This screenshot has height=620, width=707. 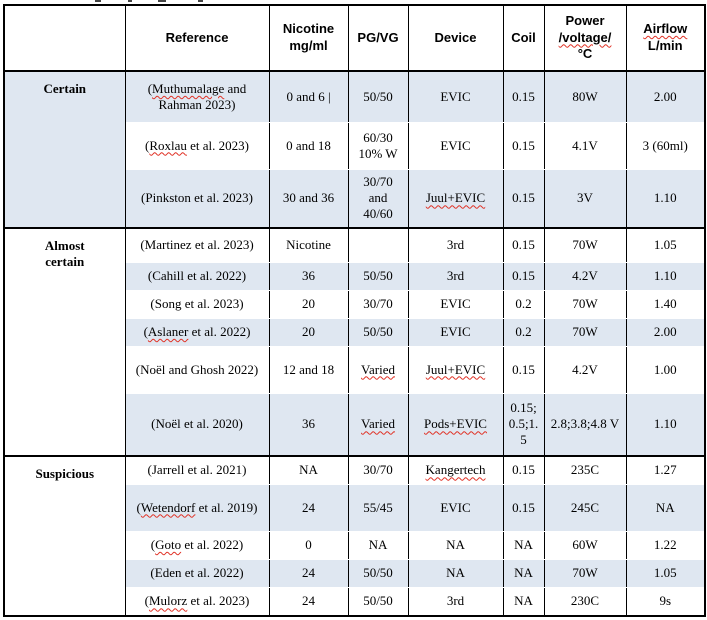 I want to click on misspelled-word: /voltage/, so click(x=585, y=37).